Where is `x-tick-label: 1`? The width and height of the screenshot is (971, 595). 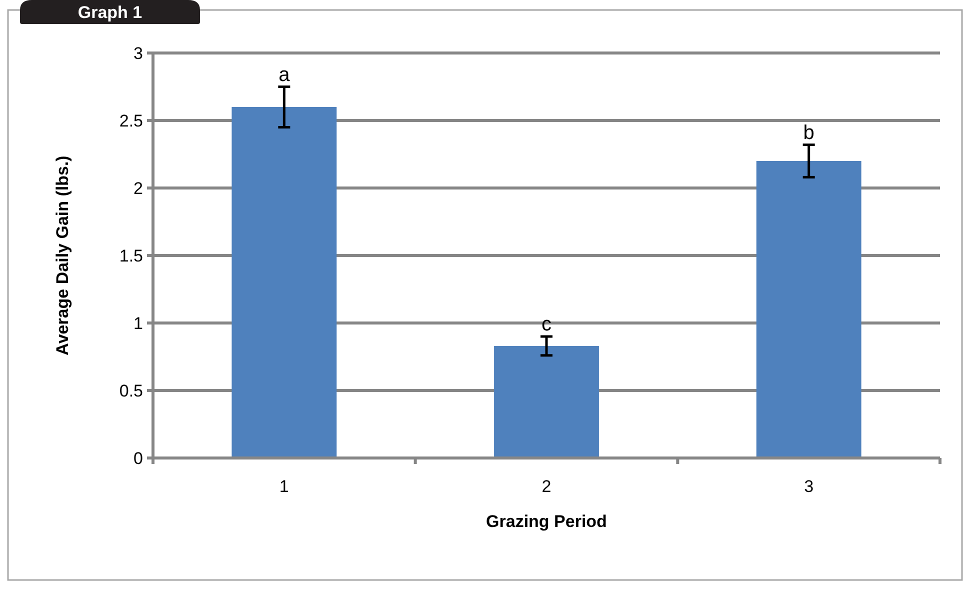
x-tick-label: 1 is located at coordinates (284, 486).